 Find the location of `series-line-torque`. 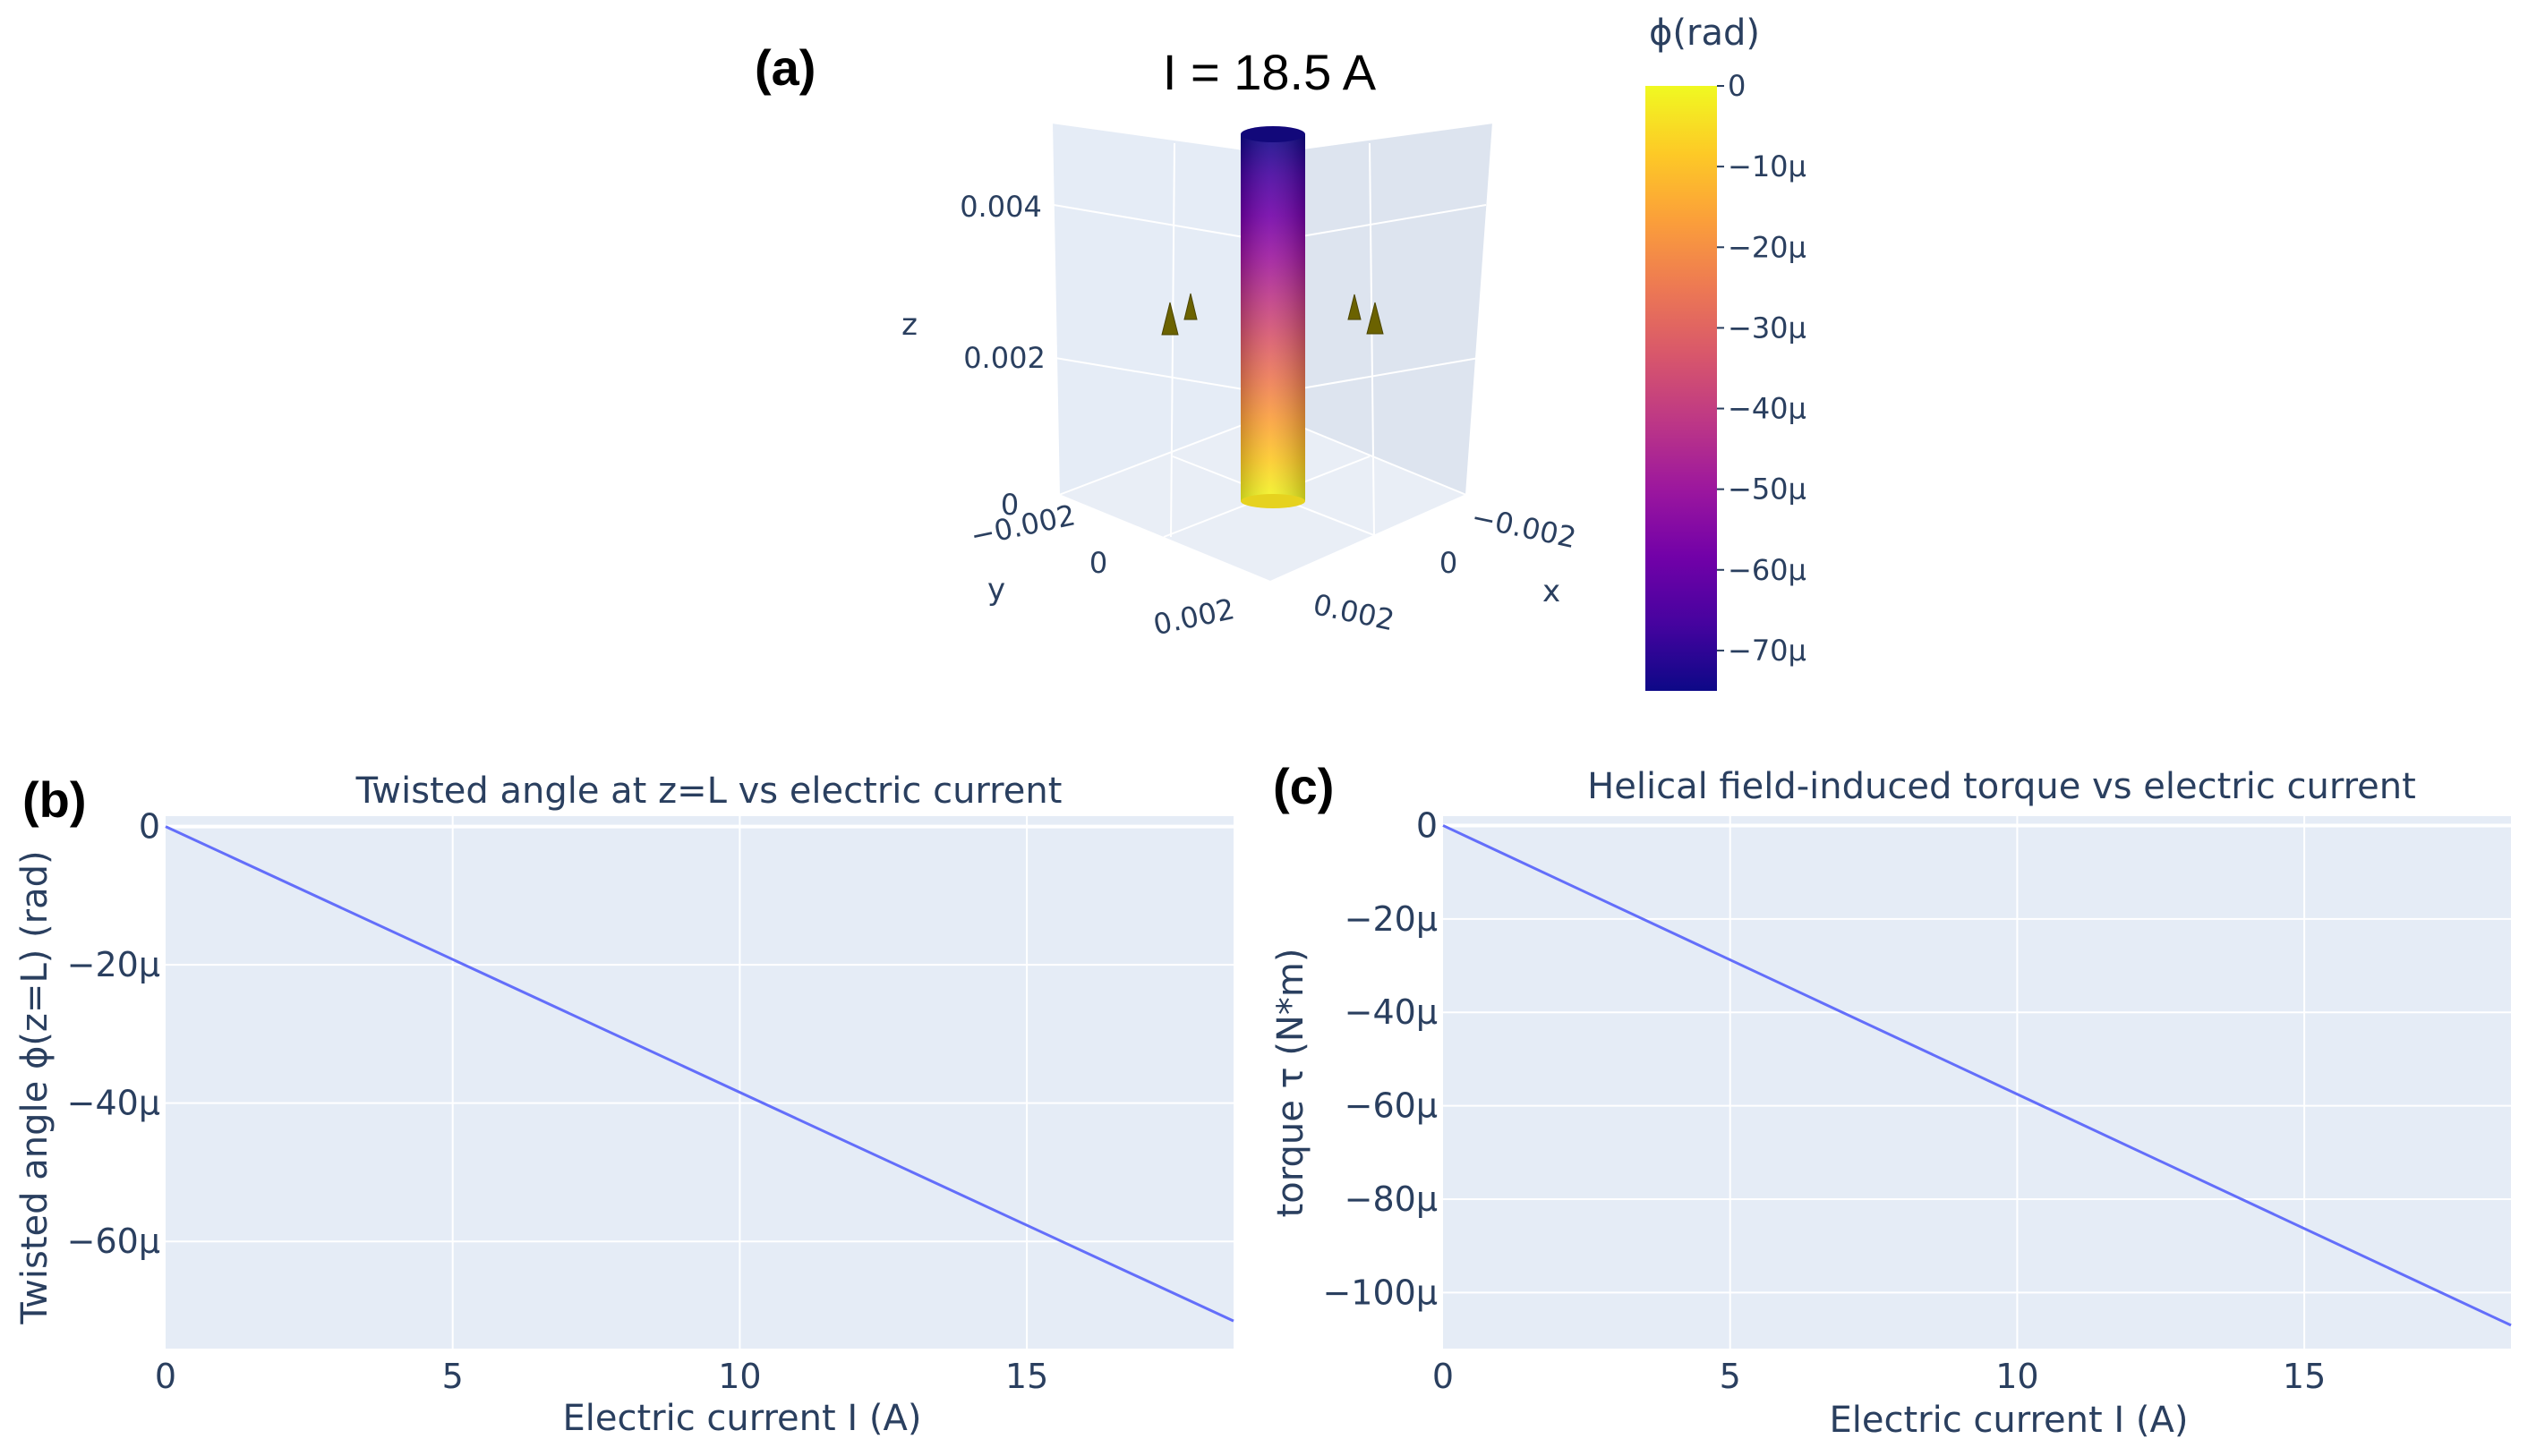

series-line-torque is located at coordinates (1977, 1075).